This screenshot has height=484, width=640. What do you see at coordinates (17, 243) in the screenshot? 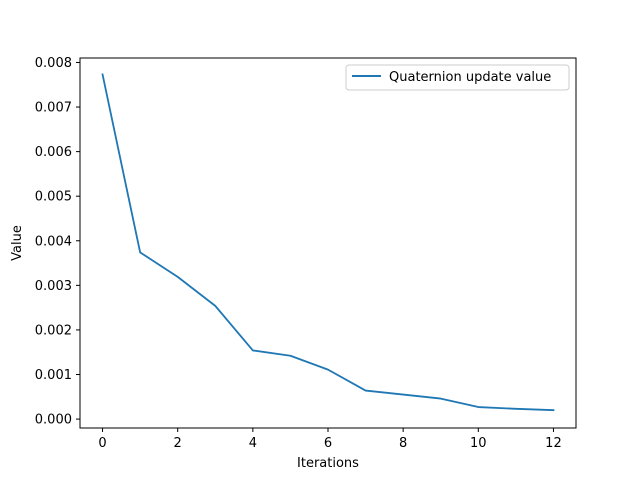
I see `y-axis-label: Value` at bounding box center [17, 243].